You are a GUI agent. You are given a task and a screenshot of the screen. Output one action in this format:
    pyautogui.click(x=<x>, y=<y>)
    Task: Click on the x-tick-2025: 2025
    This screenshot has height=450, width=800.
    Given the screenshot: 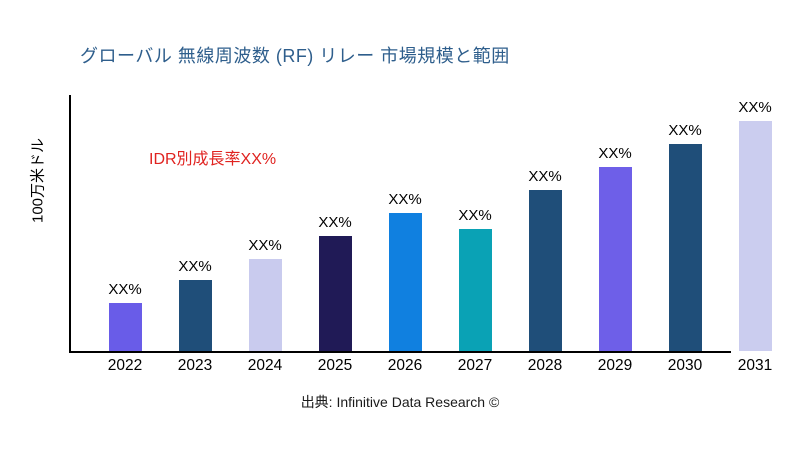 What is the action you would take?
    pyautogui.click(x=335, y=365)
    